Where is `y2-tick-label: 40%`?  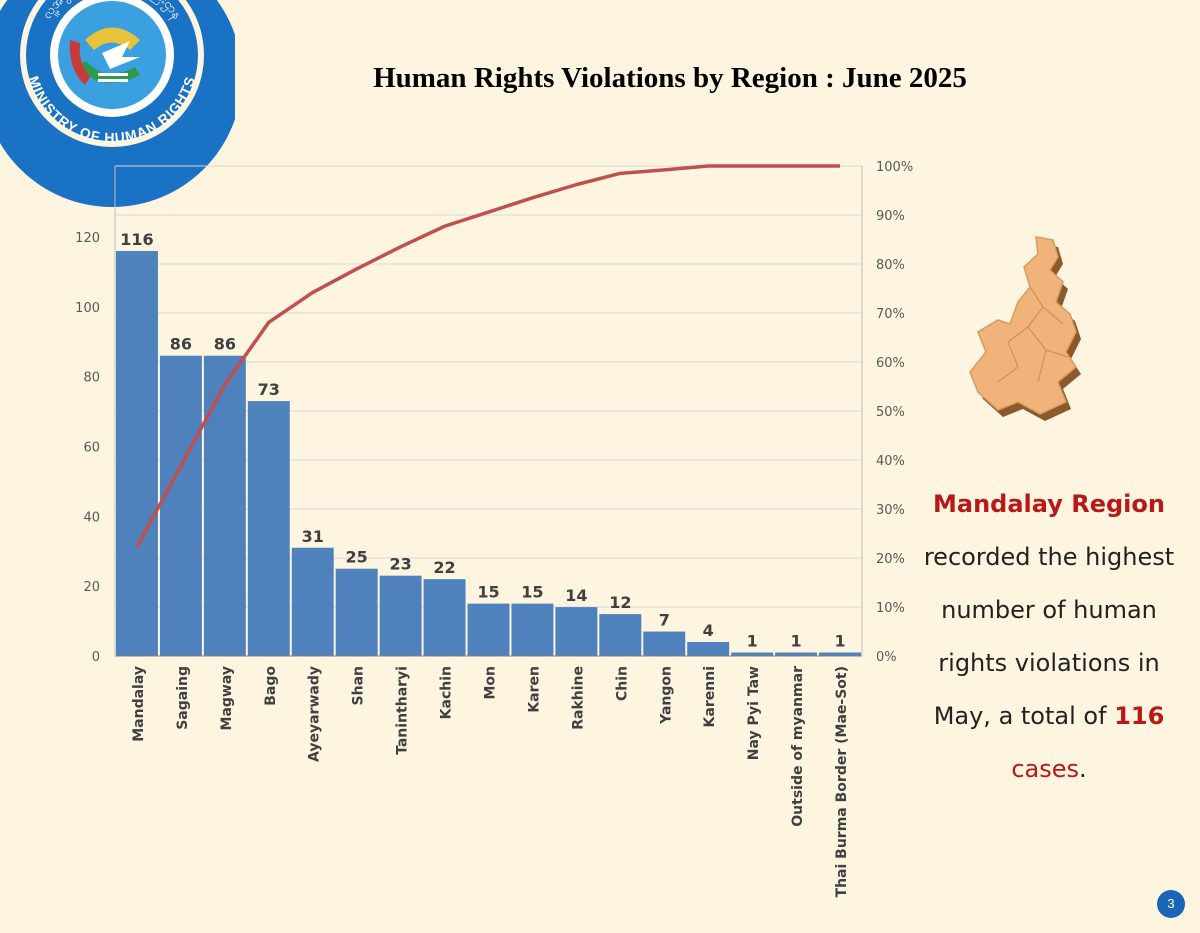 y2-tick-label: 40% is located at coordinates (890, 461).